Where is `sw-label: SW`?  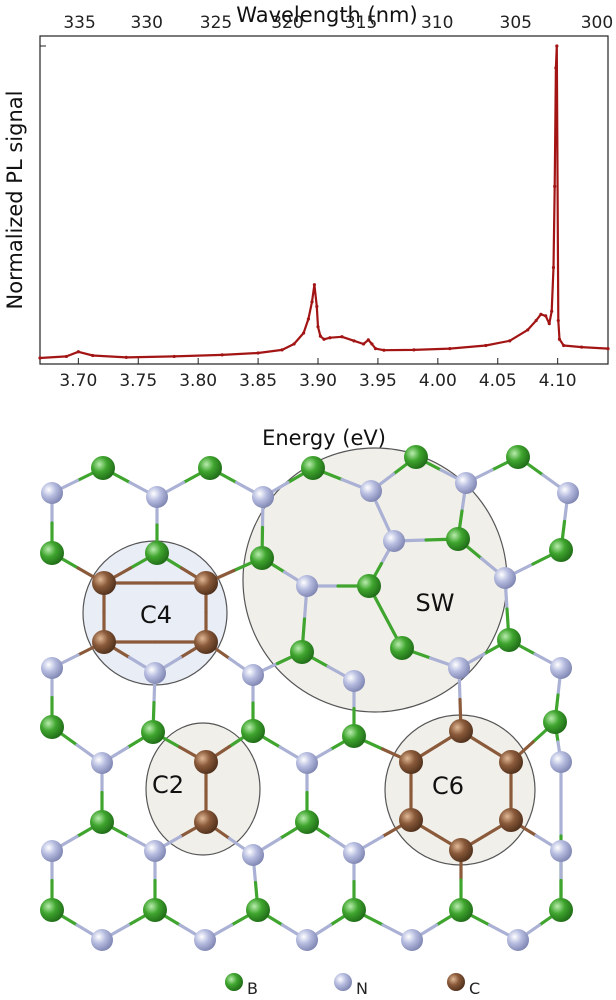
sw-label: SW is located at coordinates (435, 603).